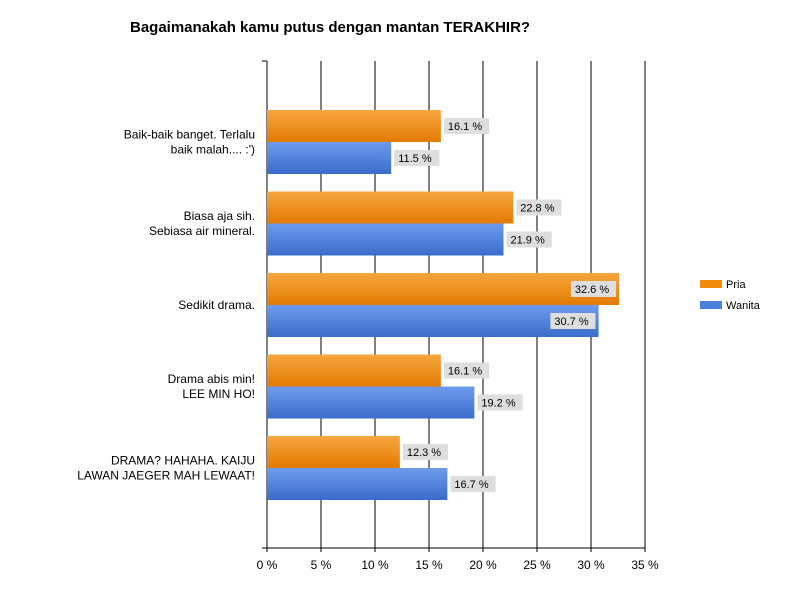  I want to click on value-label: 12.3 %, so click(424, 453).